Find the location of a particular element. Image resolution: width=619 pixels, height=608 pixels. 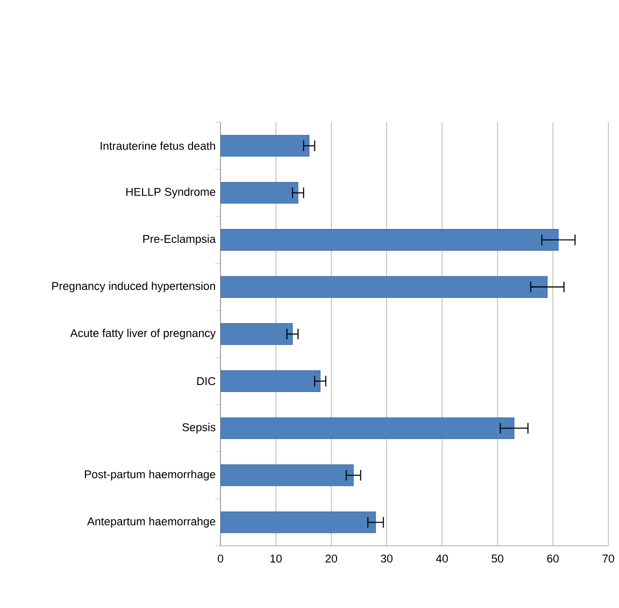

x-tick-label: 10 is located at coordinates (276, 558).